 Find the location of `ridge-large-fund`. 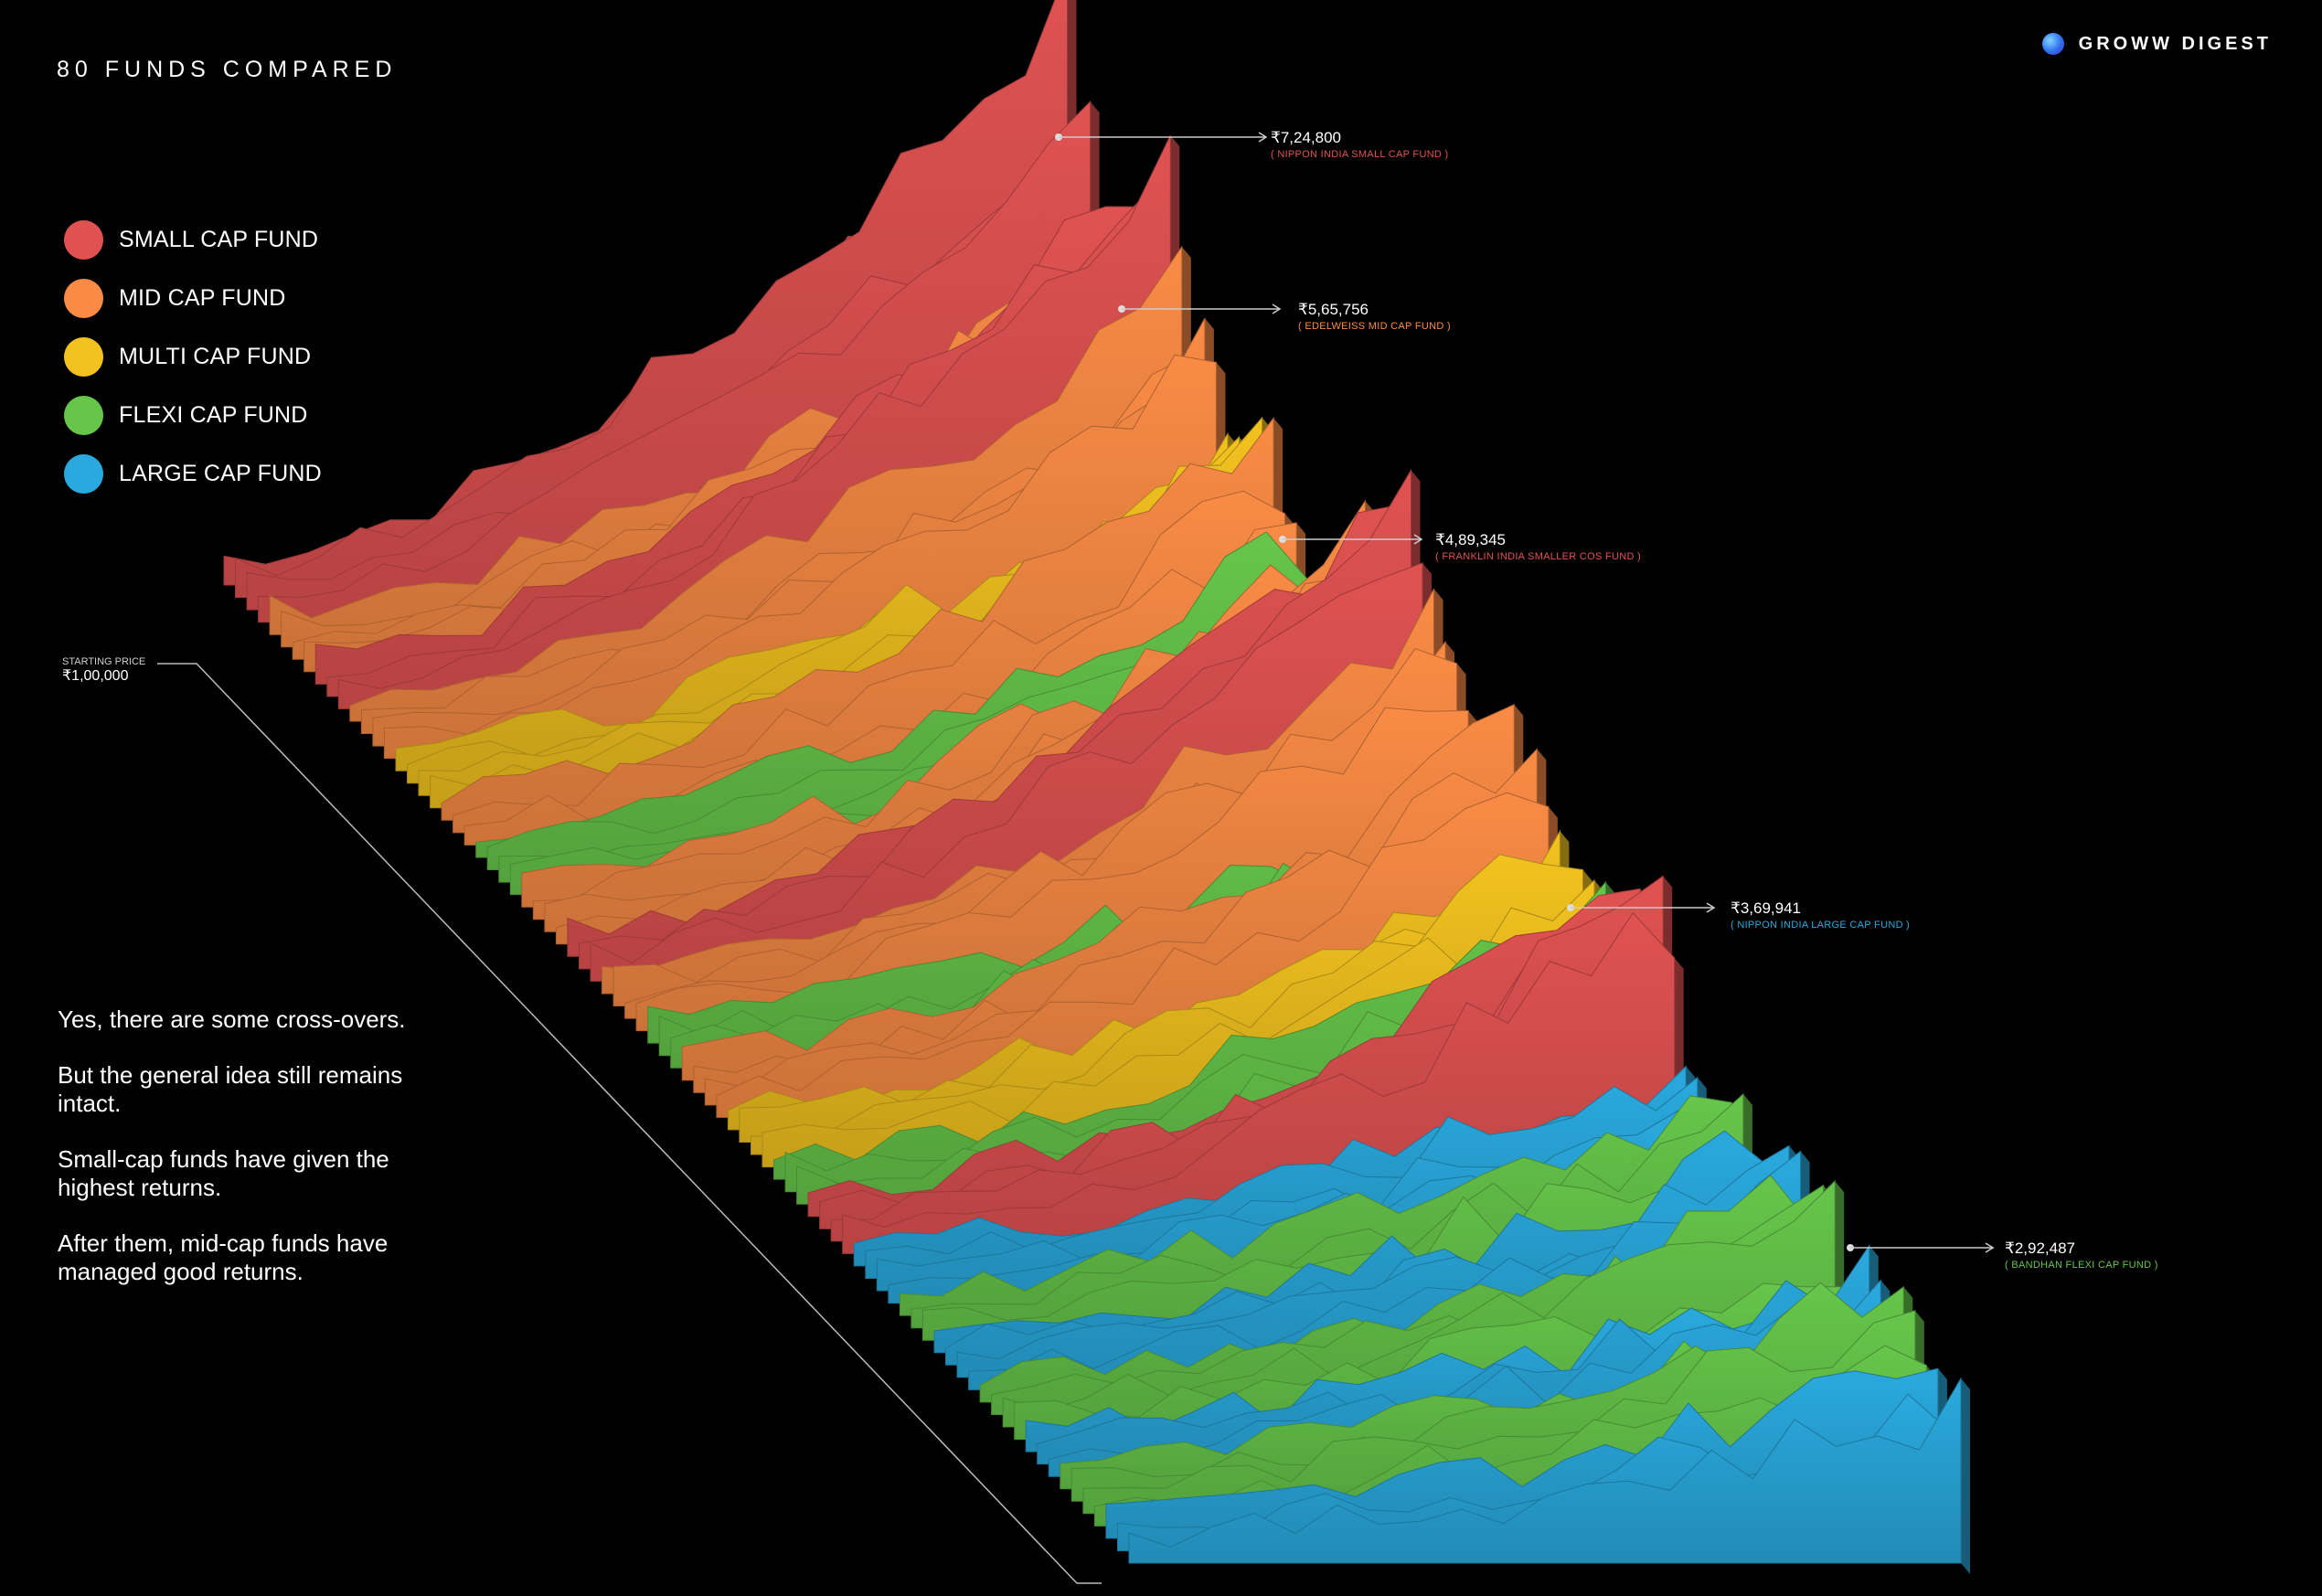

ridge-large-fund is located at coordinates (1545, 1470).